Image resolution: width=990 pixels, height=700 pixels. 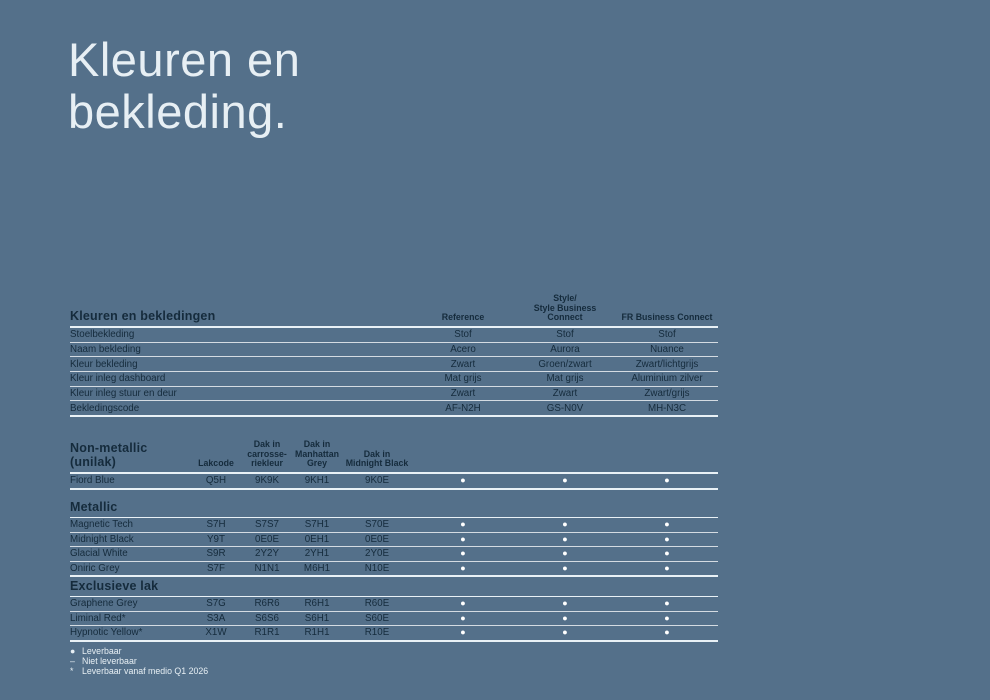 I want to click on paint-code: X1W, so click(x=216, y=633).